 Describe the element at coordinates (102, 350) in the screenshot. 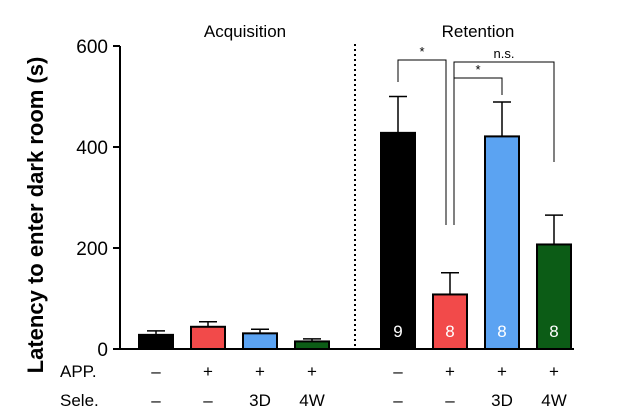

I see `y-tick-label: 0` at that location.